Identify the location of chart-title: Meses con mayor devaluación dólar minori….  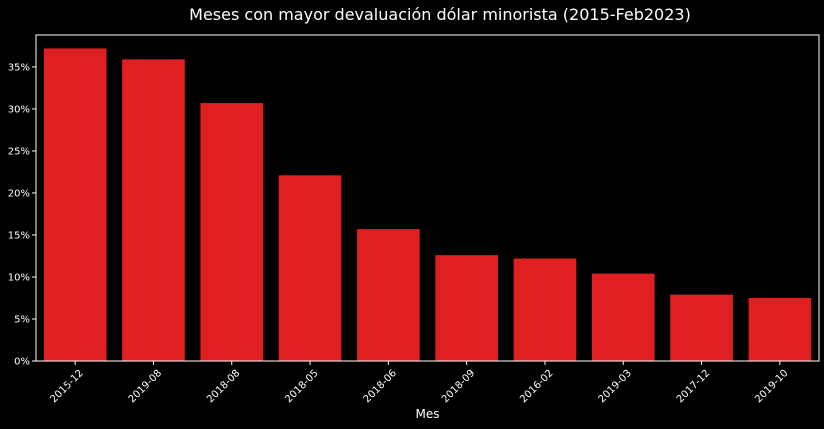
(440, 14).